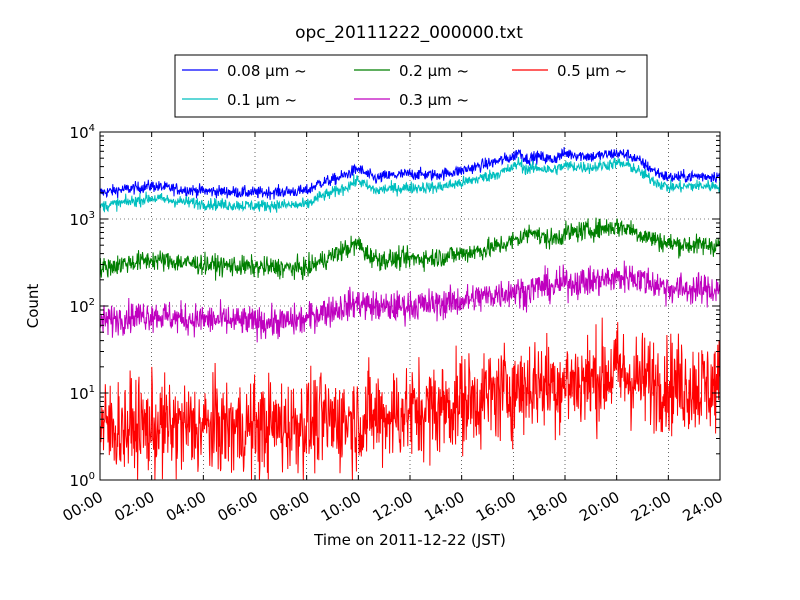  What do you see at coordinates (592, 71) in the screenshot?
I see `legend-label: 0.5 μm ~` at bounding box center [592, 71].